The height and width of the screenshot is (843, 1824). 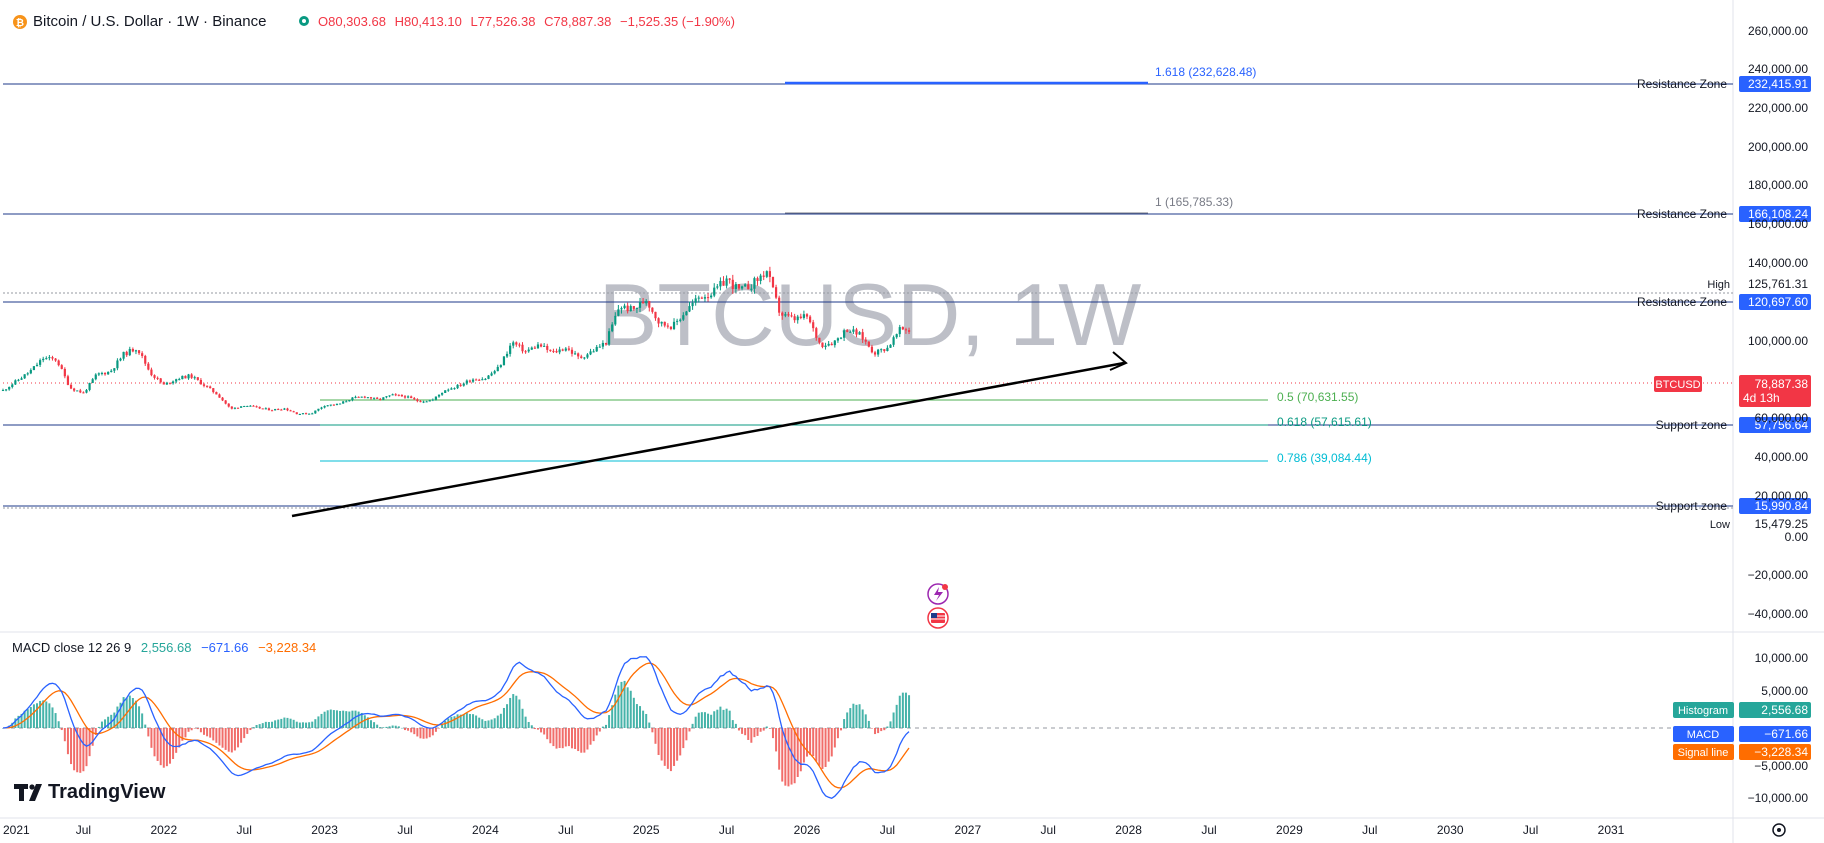 What do you see at coordinates (1678, 384) in the screenshot?
I see `price-symbol-badge` at bounding box center [1678, 384].